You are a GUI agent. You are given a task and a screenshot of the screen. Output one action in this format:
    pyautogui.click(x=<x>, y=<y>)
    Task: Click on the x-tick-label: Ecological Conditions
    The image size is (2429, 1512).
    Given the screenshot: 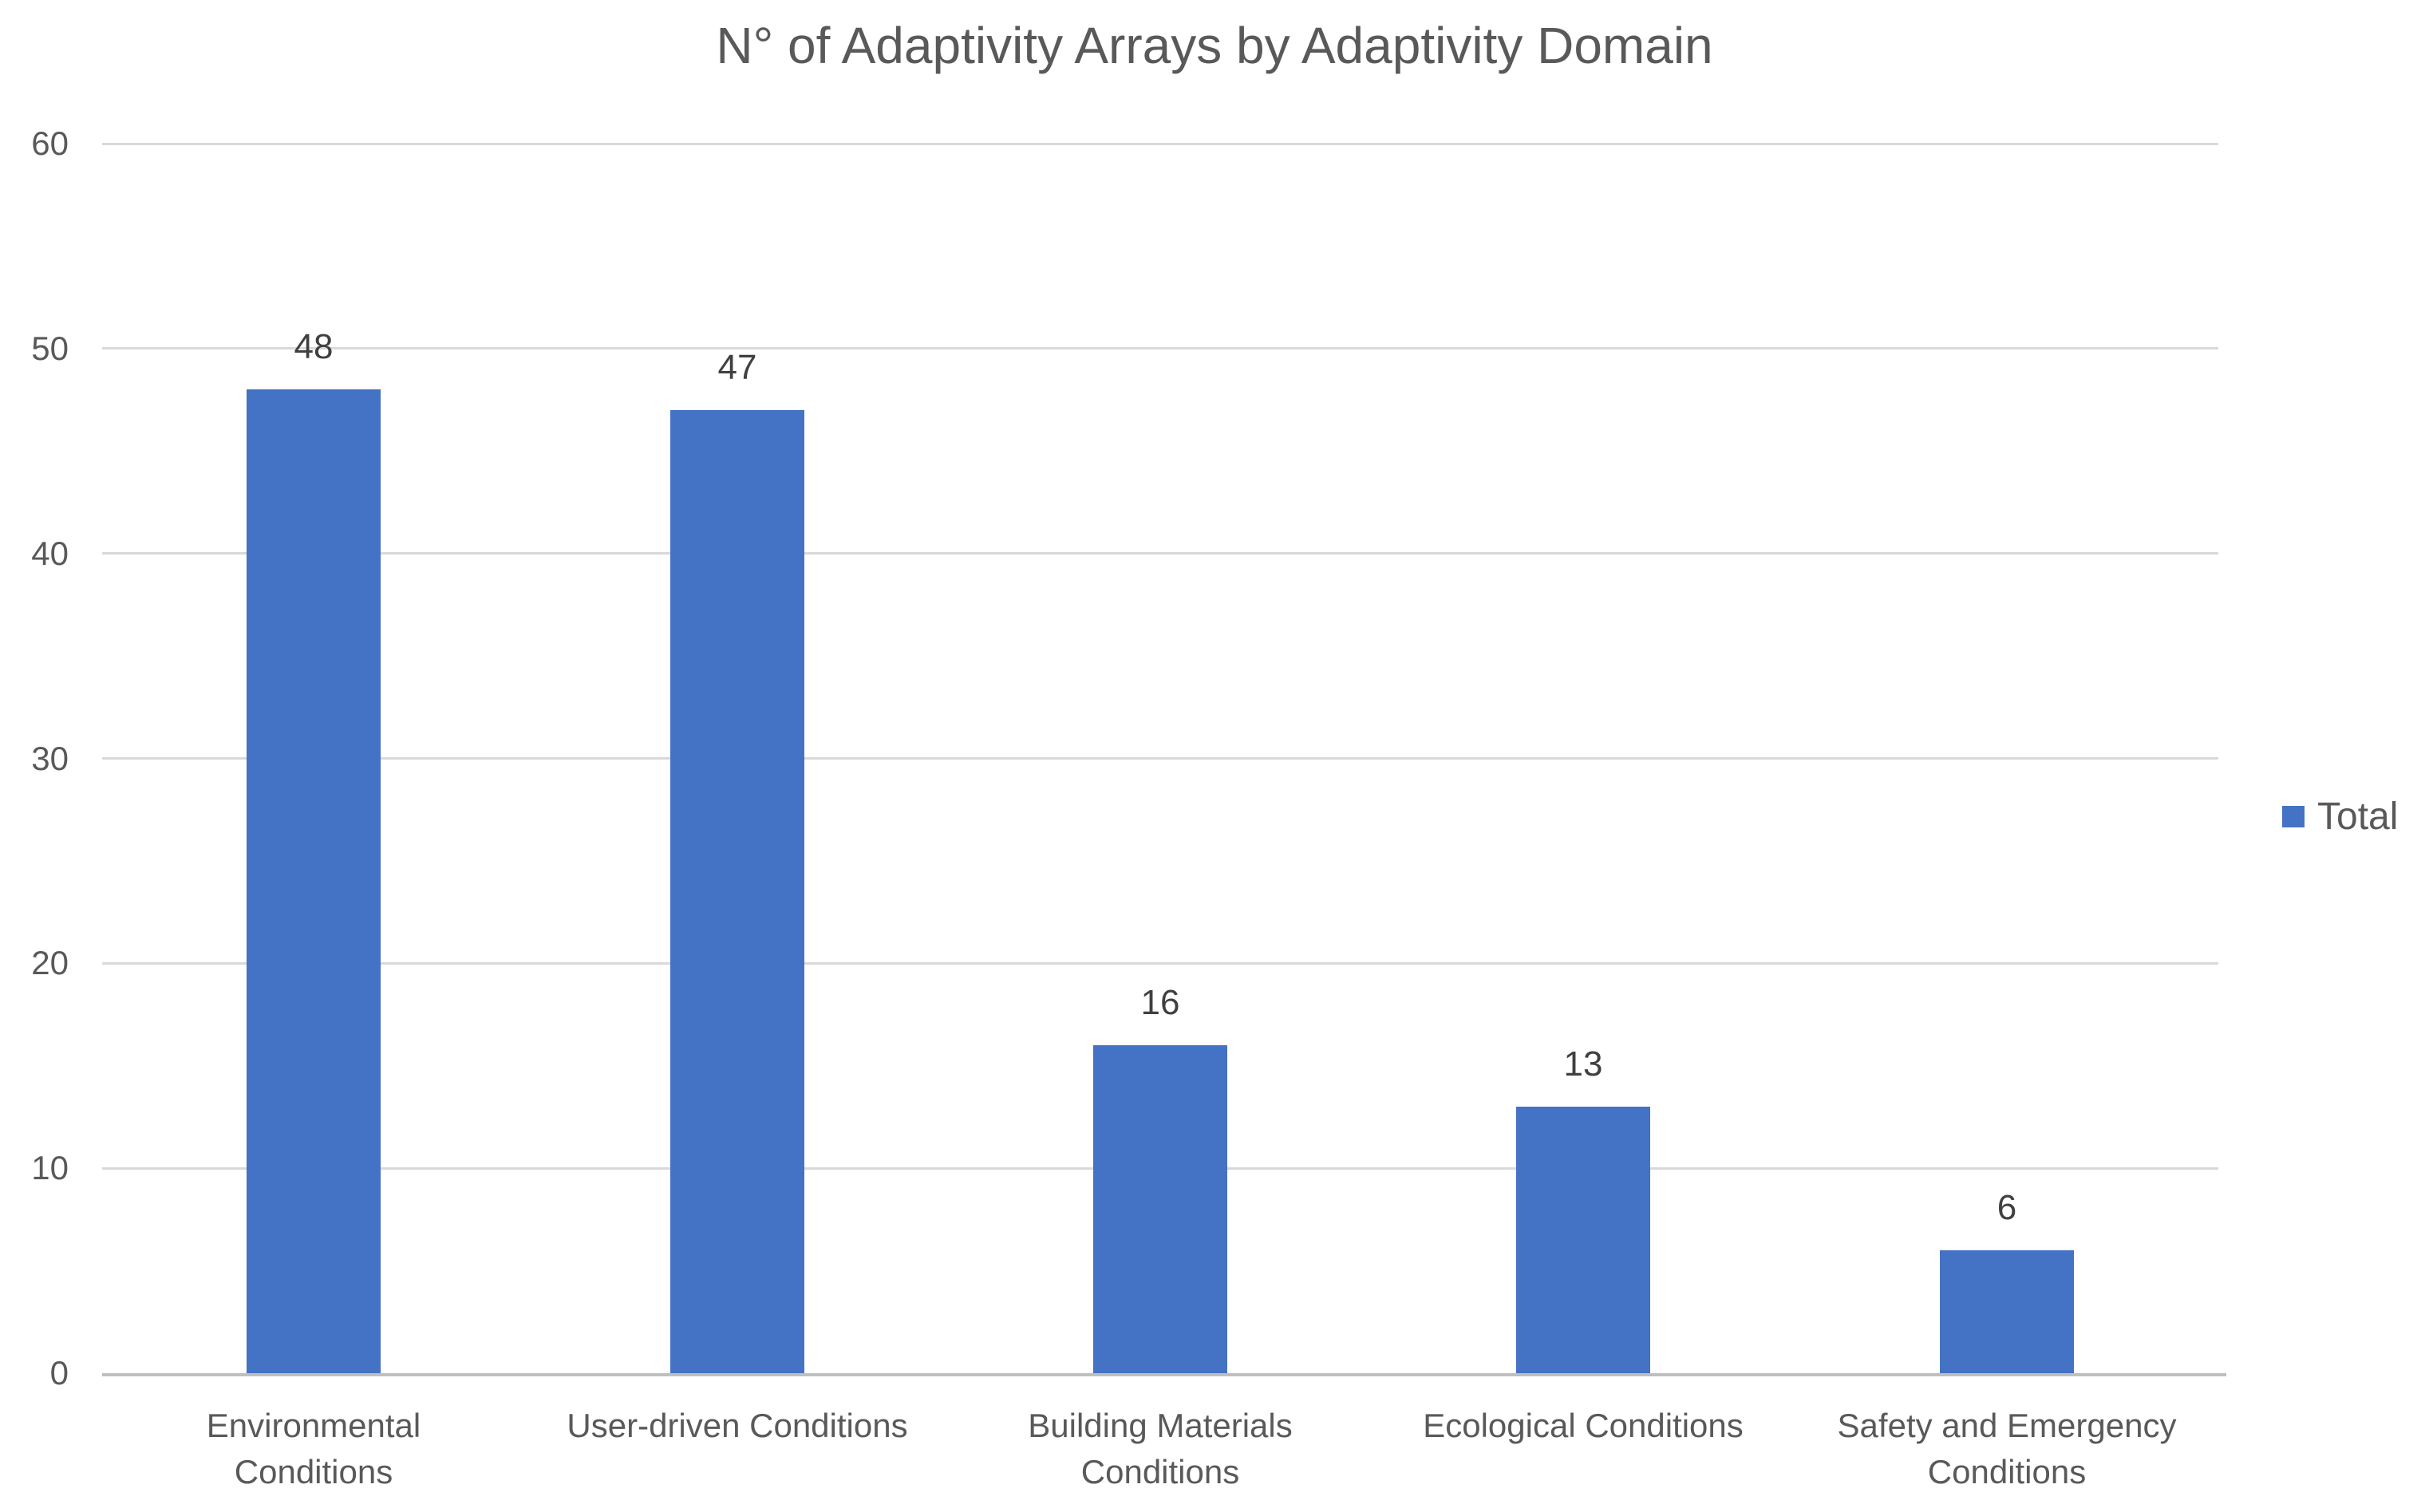 What is the action you would take?
    pyautogui.click(x=1584, y=1426)
    